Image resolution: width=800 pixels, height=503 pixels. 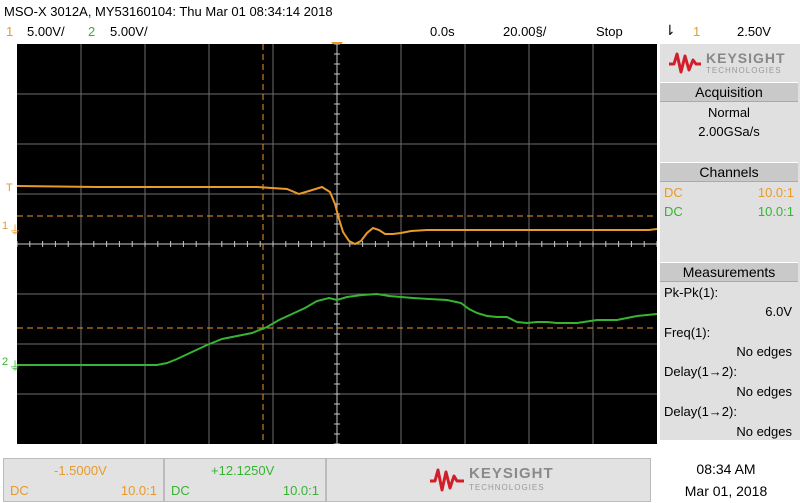 I want to click on trigger-level: 2.50V, so click(x=754, y=32).